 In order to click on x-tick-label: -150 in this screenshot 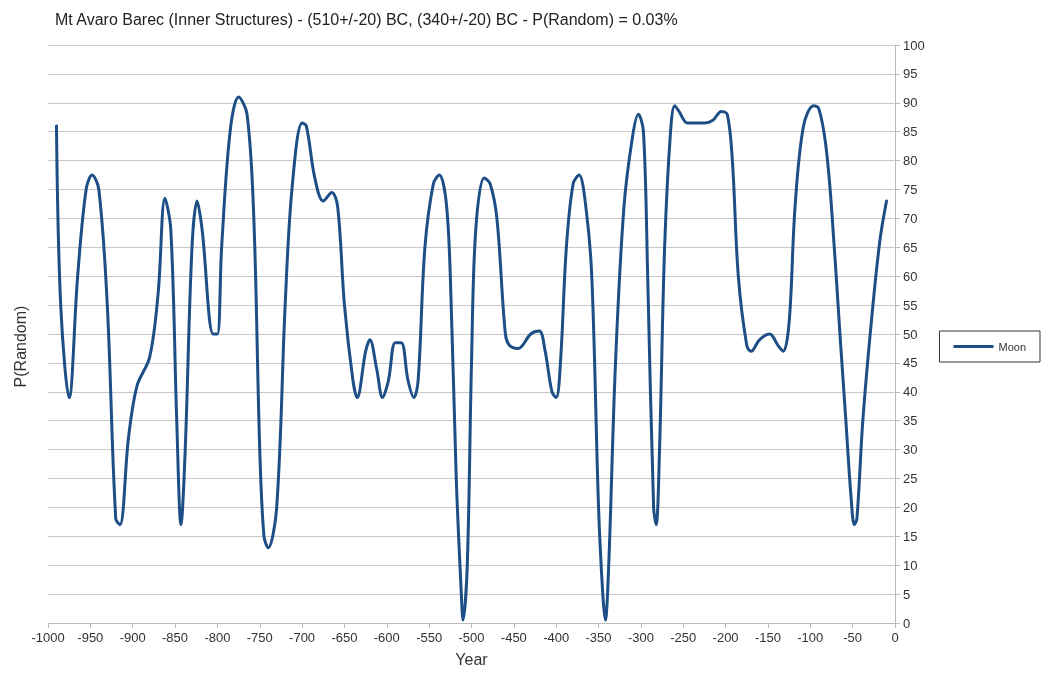, I will do `click(767, 637)`.